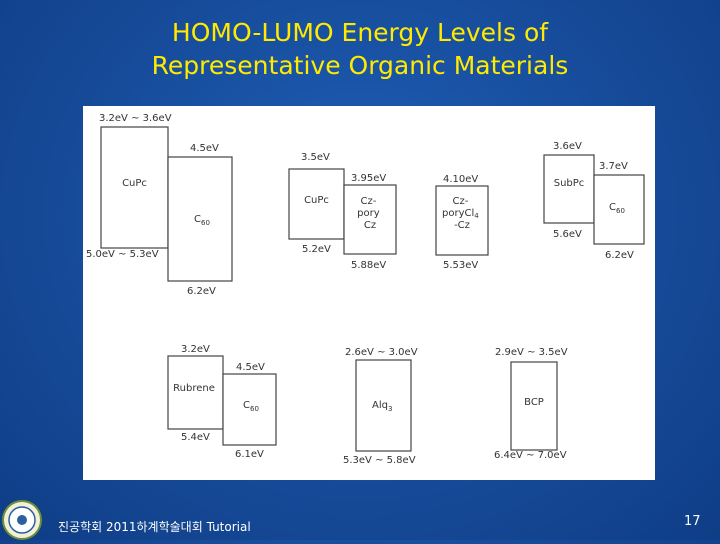 Image resolution: width=720 pixels, height=544 pixels. Describe the element at coordinates (316, 249) in the screenshot. I see `label-homo-cupc-2: 5.2eV` at that location.